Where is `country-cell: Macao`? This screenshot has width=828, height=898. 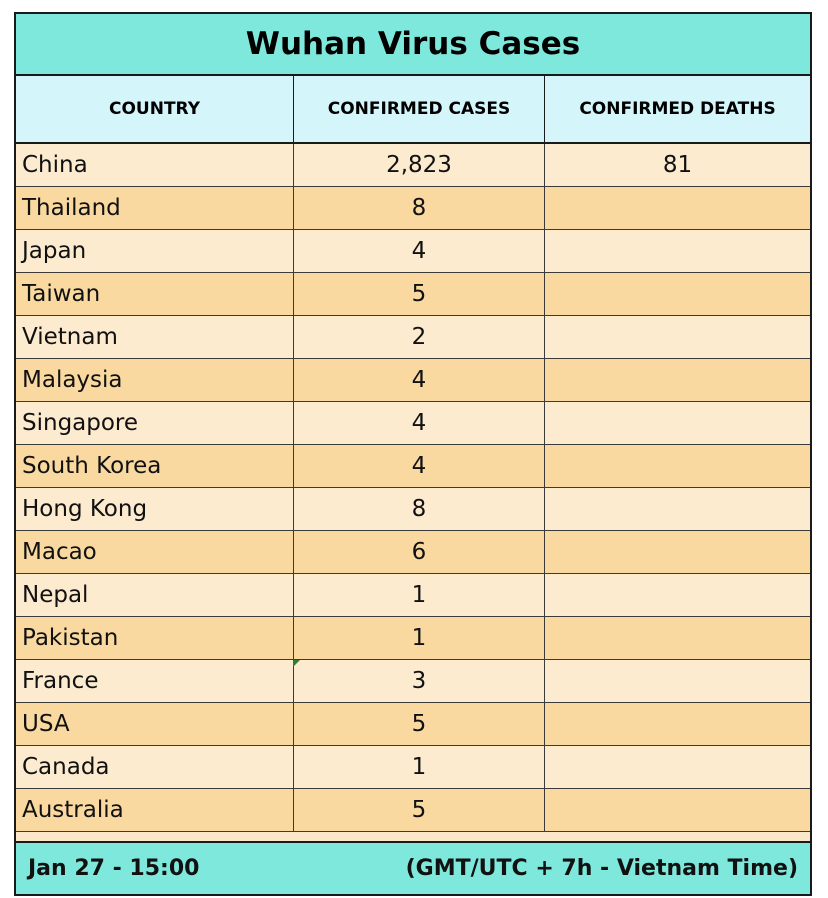
country-cell: Macao is located at coordinates (155, 552).